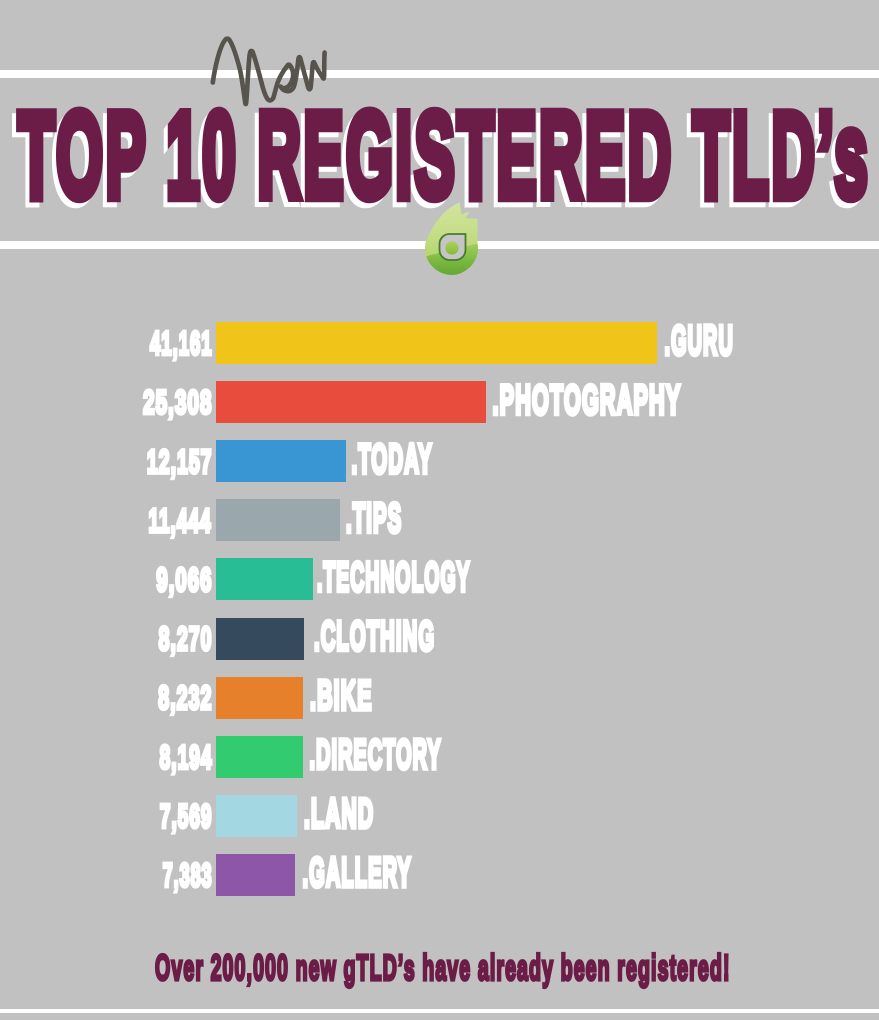 The height and width of the screenshot is (1020, 879). Describe the element at coordinates (376, 754) in the screenshot. I see `svg-text: .DIRECTORY` at that location.